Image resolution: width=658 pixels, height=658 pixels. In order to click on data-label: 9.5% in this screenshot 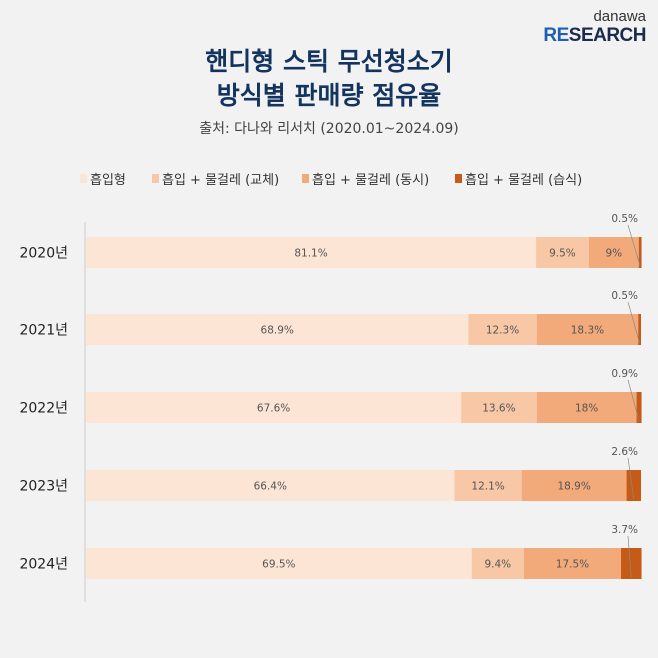, I will do `click(562, 254)`.